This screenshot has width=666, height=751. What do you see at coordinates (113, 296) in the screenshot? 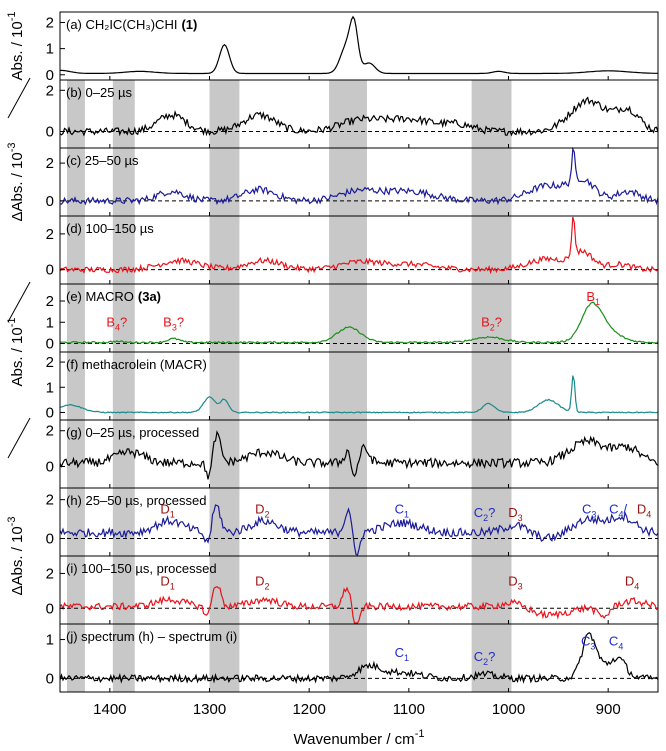
I see `panel-label: (e) MACRO (3a)` at bounding box center [113, 296].